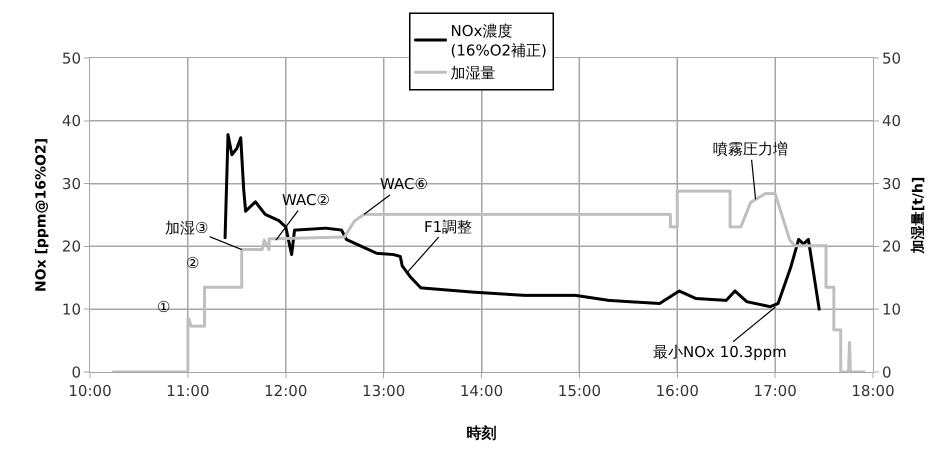  What do you see at coordinates (42, 215) in the screenshot?
I see `y-axis-title: NOx [ppm@16%O2]` at bounding box center [42, 215].